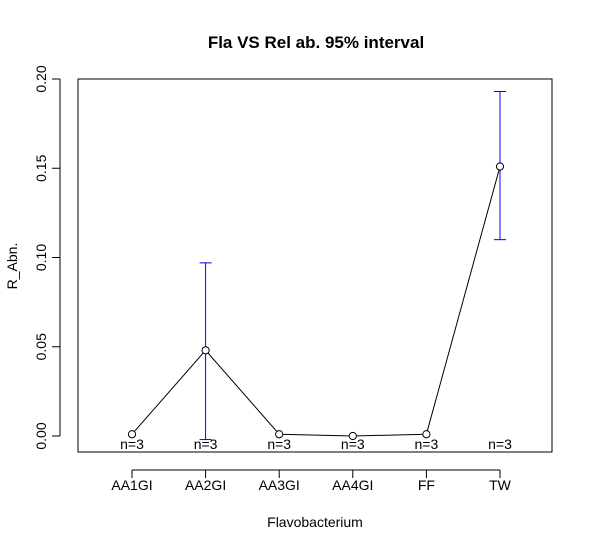 This screenshot has height=551, width=592. I want to click on y-tick-label: 0.20, so click(41, 78).